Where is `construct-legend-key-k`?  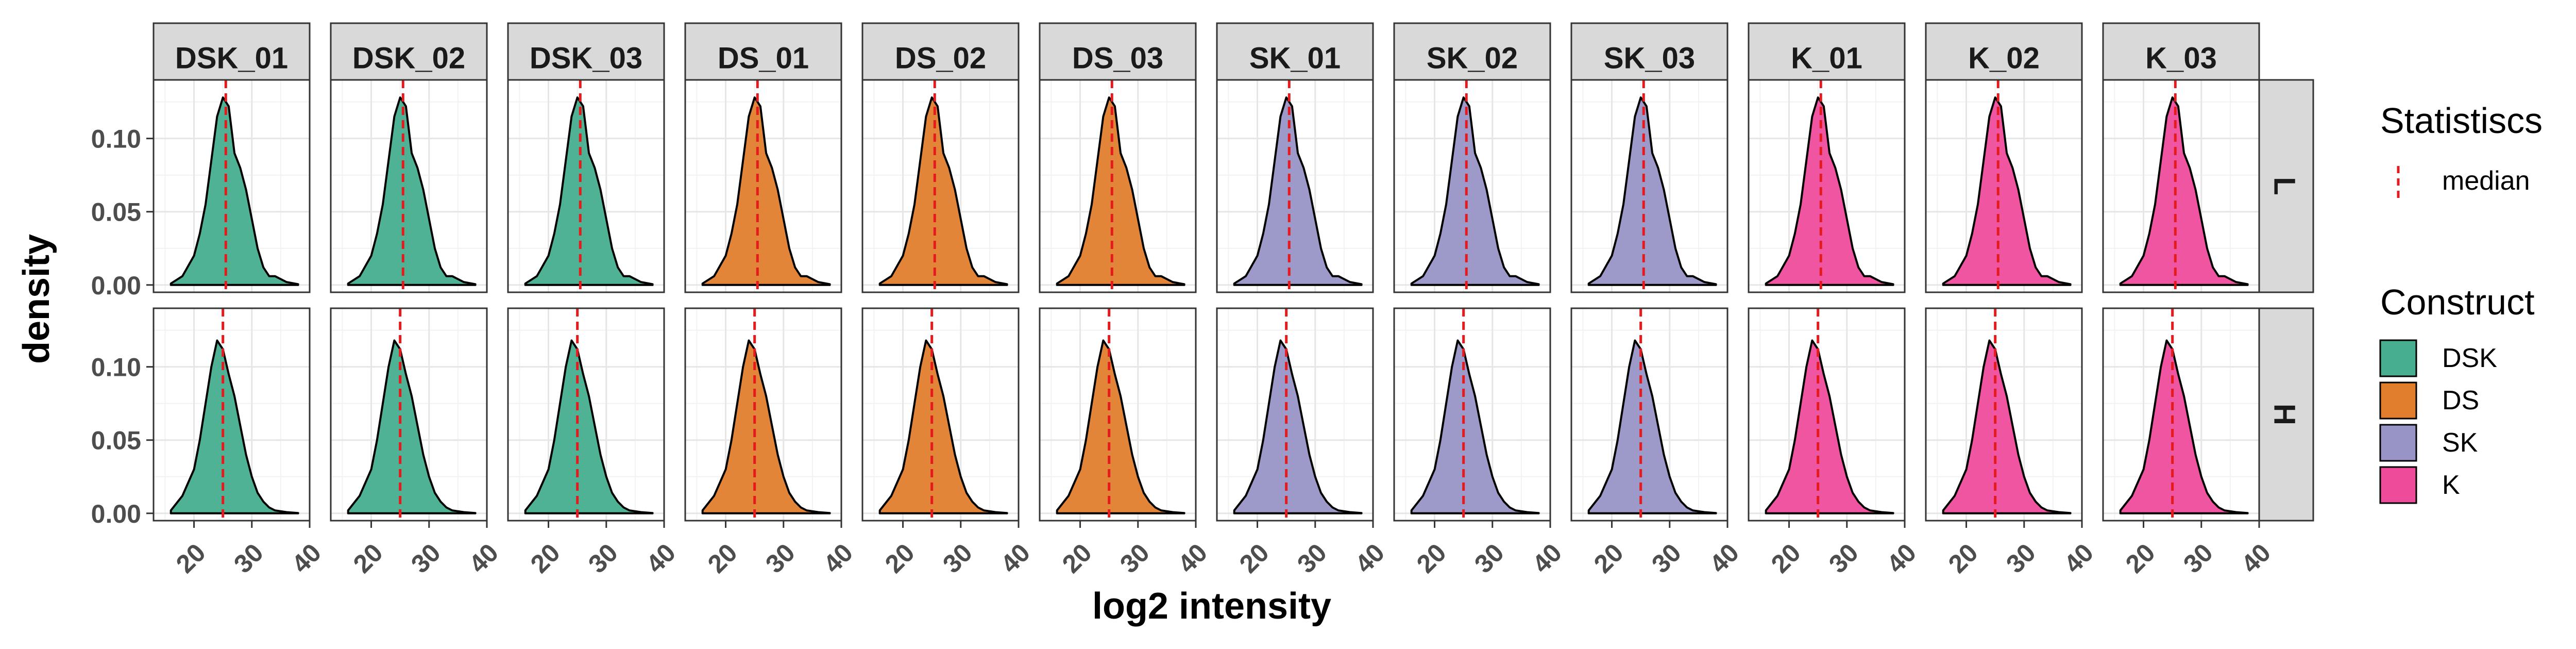 construct-legend-key-k is located at coordinates (2398, 485).